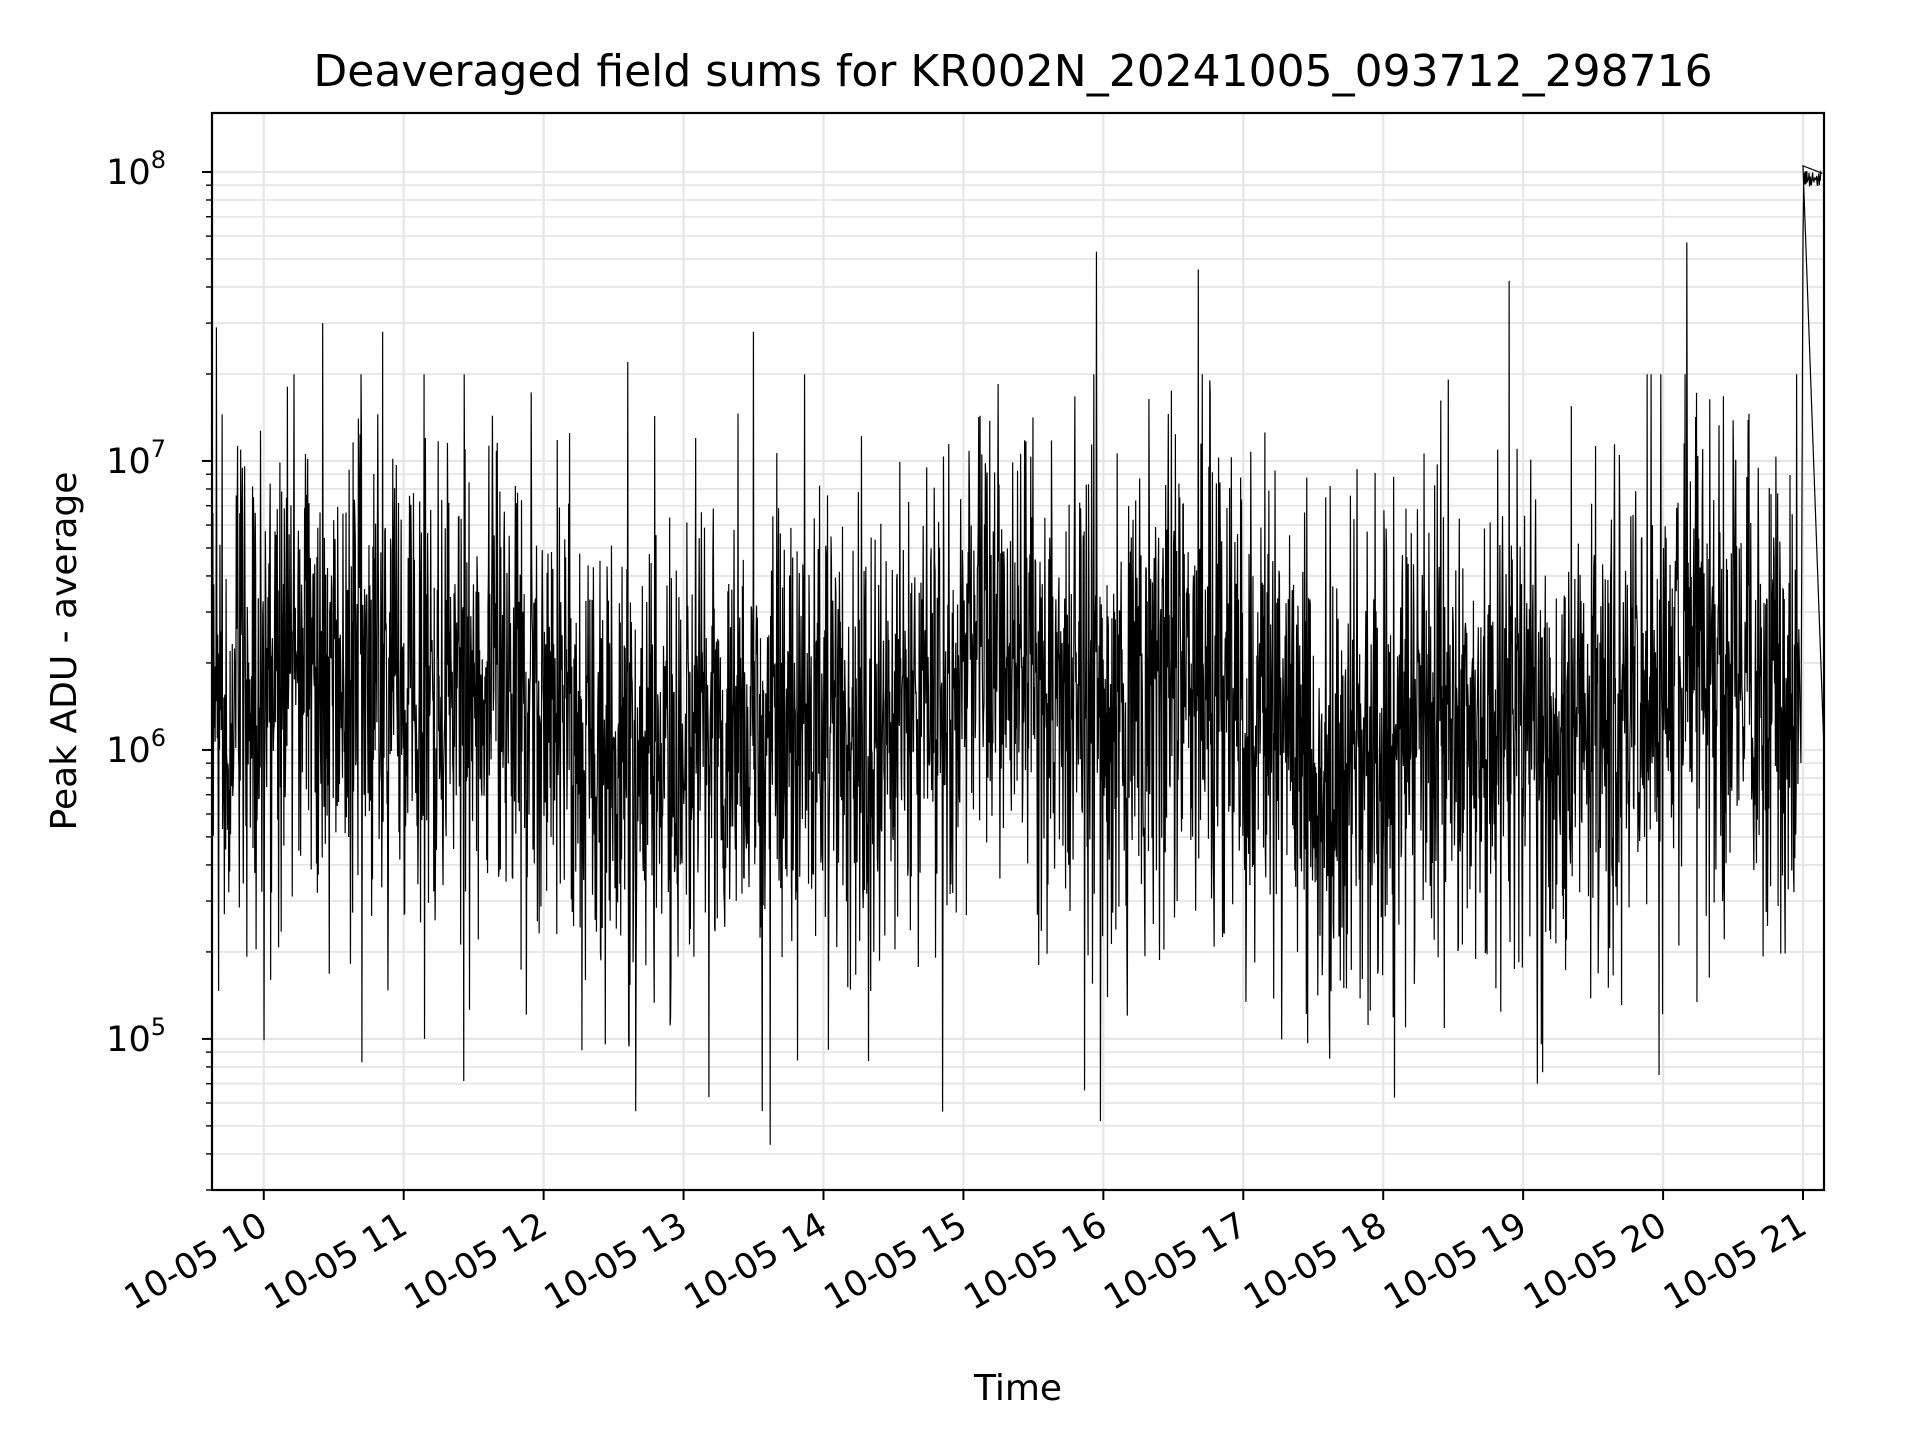 This screenshot has height=1440, width=1920. I want to click on y-tick-label: 10⁷, so click(136, 458).